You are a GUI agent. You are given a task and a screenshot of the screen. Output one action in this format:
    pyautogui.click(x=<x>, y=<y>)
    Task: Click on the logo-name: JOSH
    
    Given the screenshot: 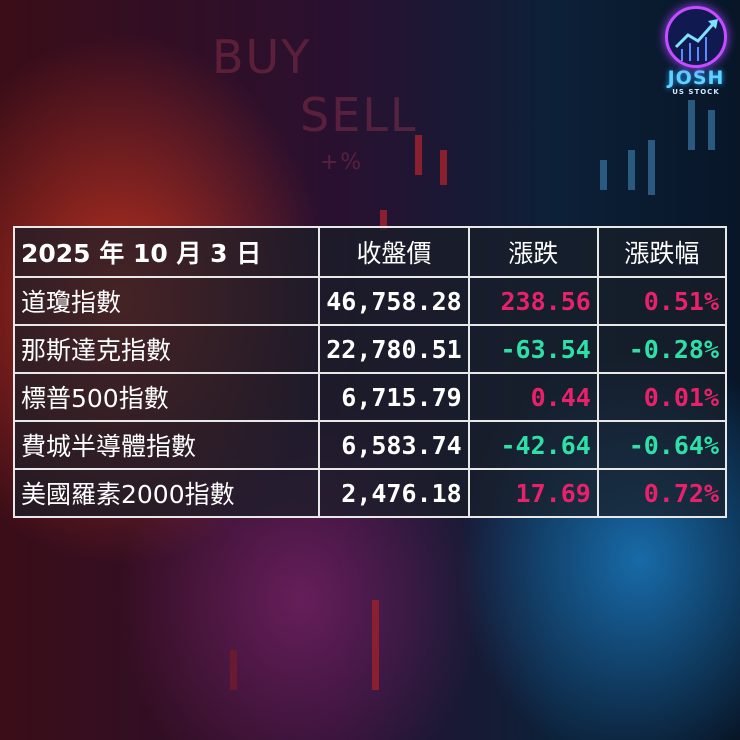 What is the action you would take?
    pyautogui.click(x=696, y=78)
    